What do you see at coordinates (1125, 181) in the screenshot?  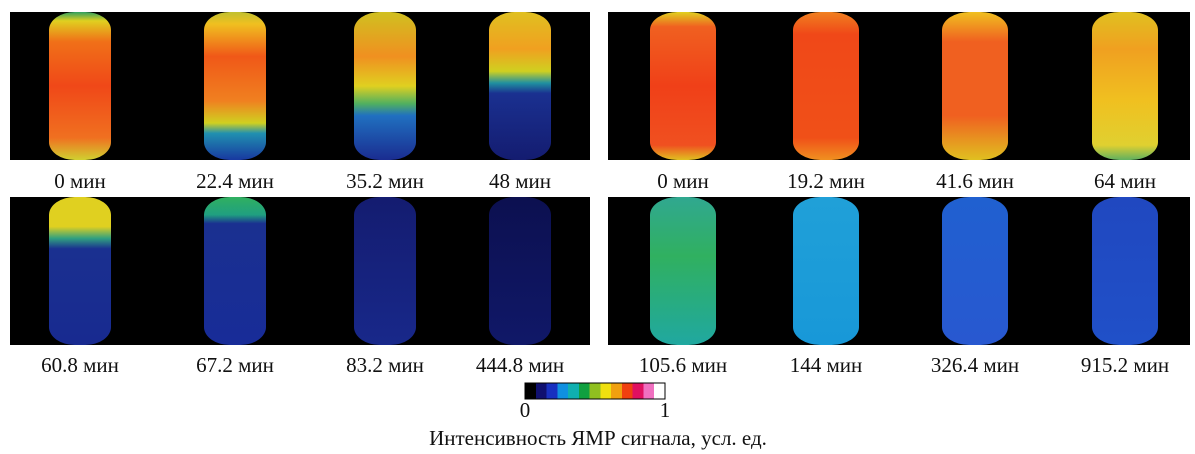 I see `time-label: 64 мин` at bounding box center [1125, 181].